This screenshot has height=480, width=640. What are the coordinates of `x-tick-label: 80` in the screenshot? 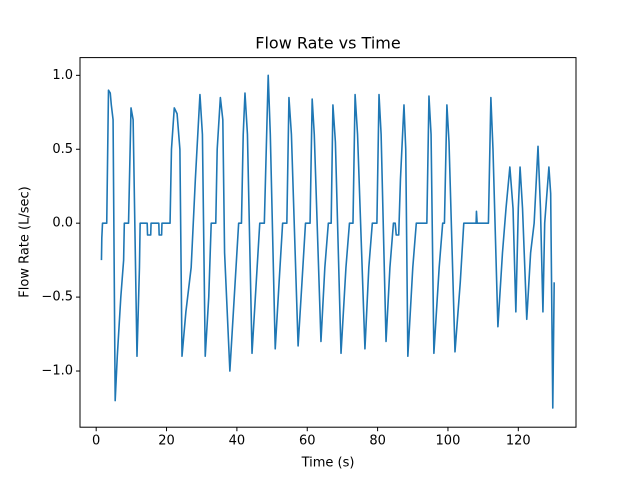 It's located at (377, 441).